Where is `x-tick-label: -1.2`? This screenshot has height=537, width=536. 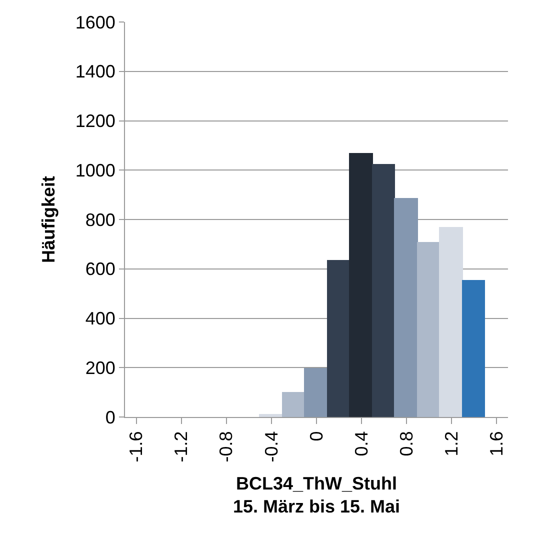 x-tick-label: -1.2 is located at coordinates (181, 446).